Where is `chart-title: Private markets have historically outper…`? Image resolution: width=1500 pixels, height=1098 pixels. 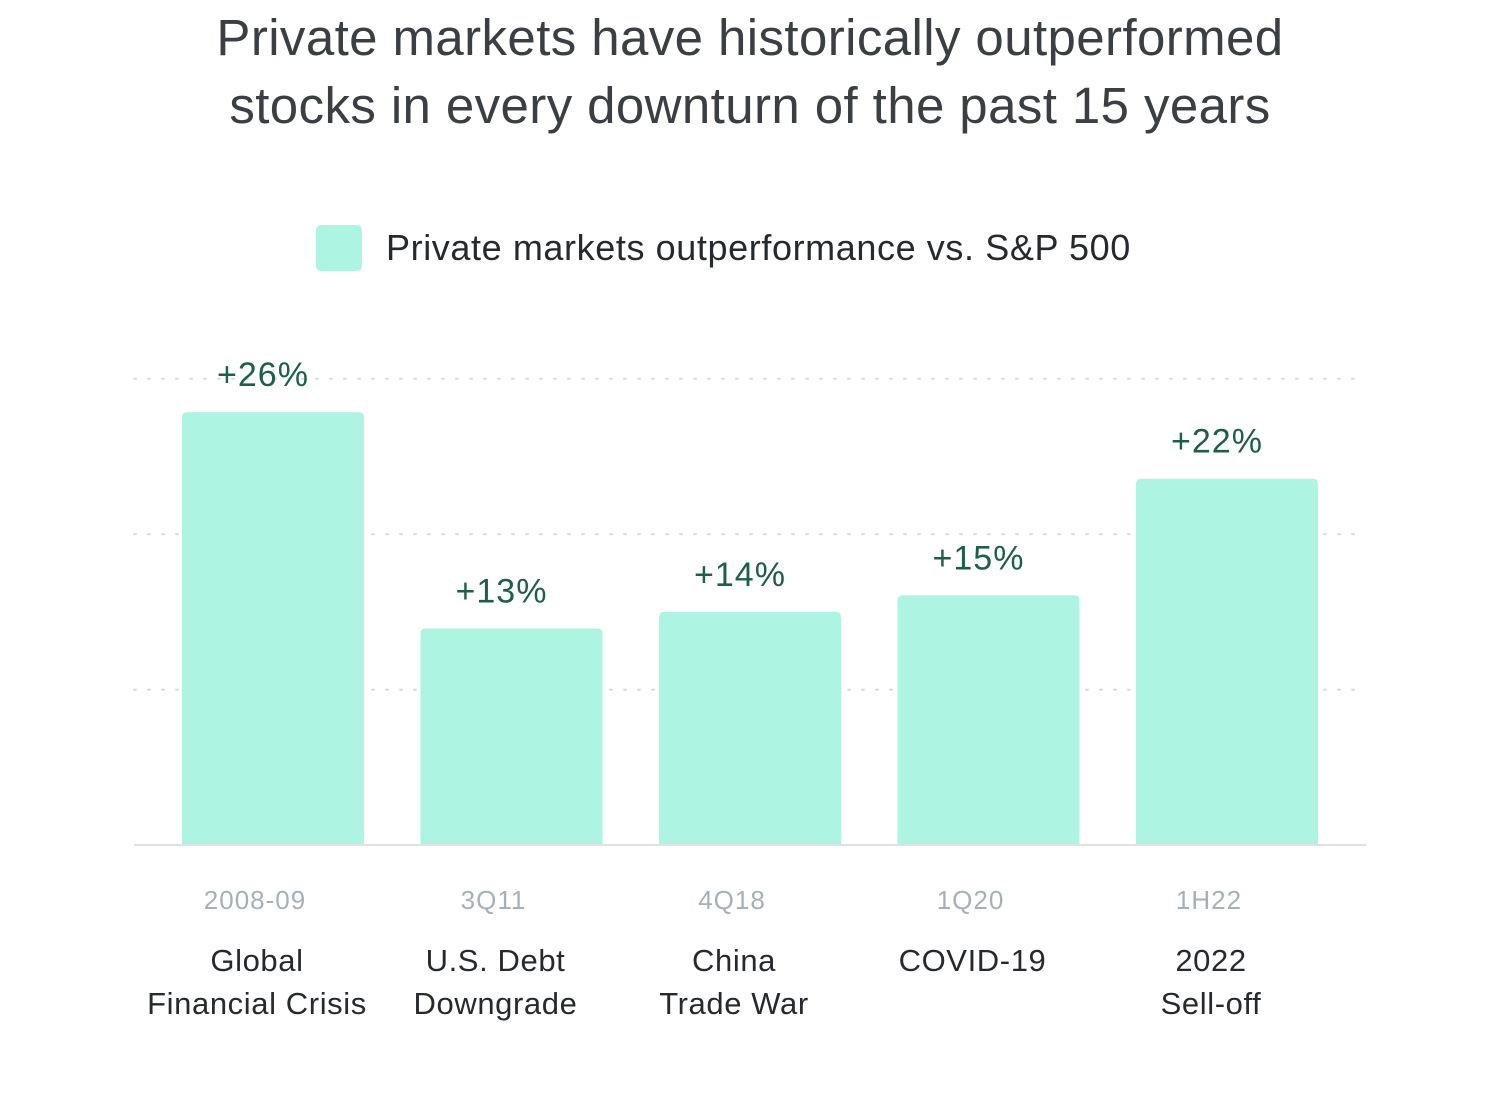
chart-title: Private markets have historically outper… is located at coordinates (750, 72).